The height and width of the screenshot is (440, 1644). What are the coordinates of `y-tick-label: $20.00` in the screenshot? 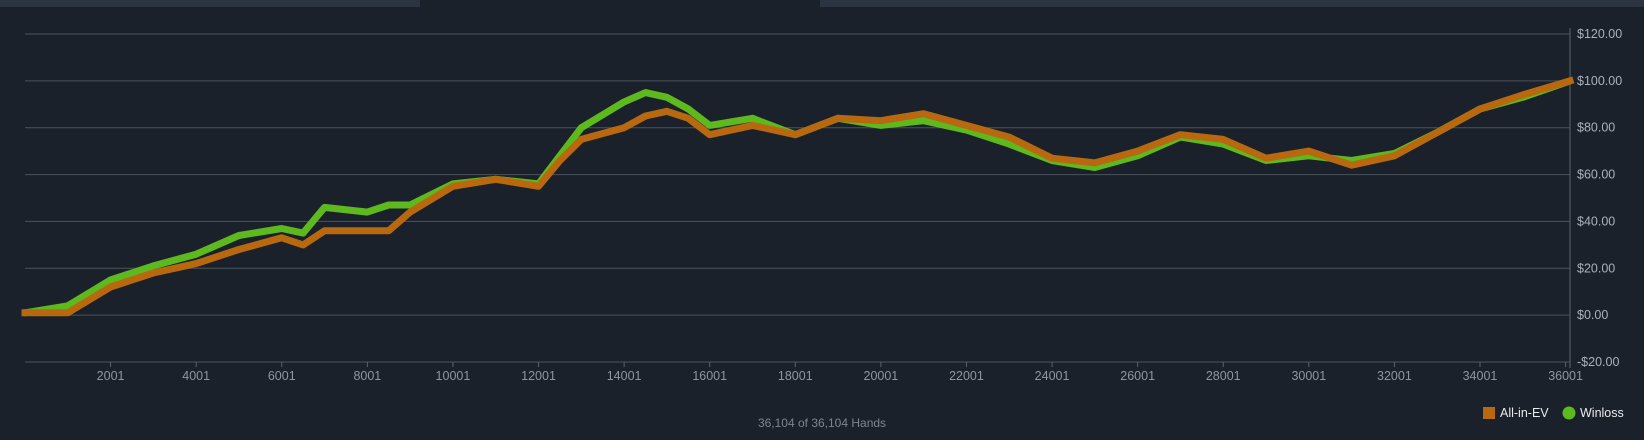 It's located at (1596, 268).